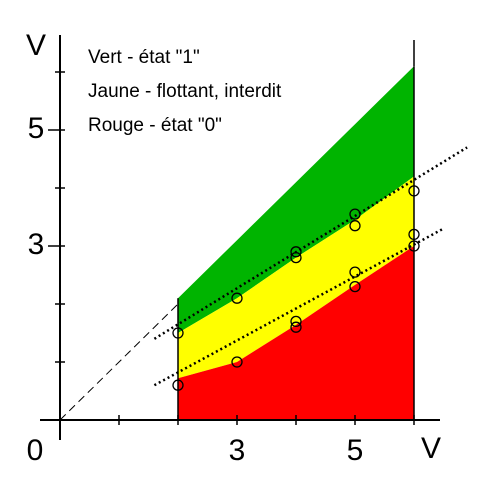  What do you see at coordinates (155, 125) in the screenshot?
I see `legend-entry: Rouge - état "0"` at bounding box center [155, 125].